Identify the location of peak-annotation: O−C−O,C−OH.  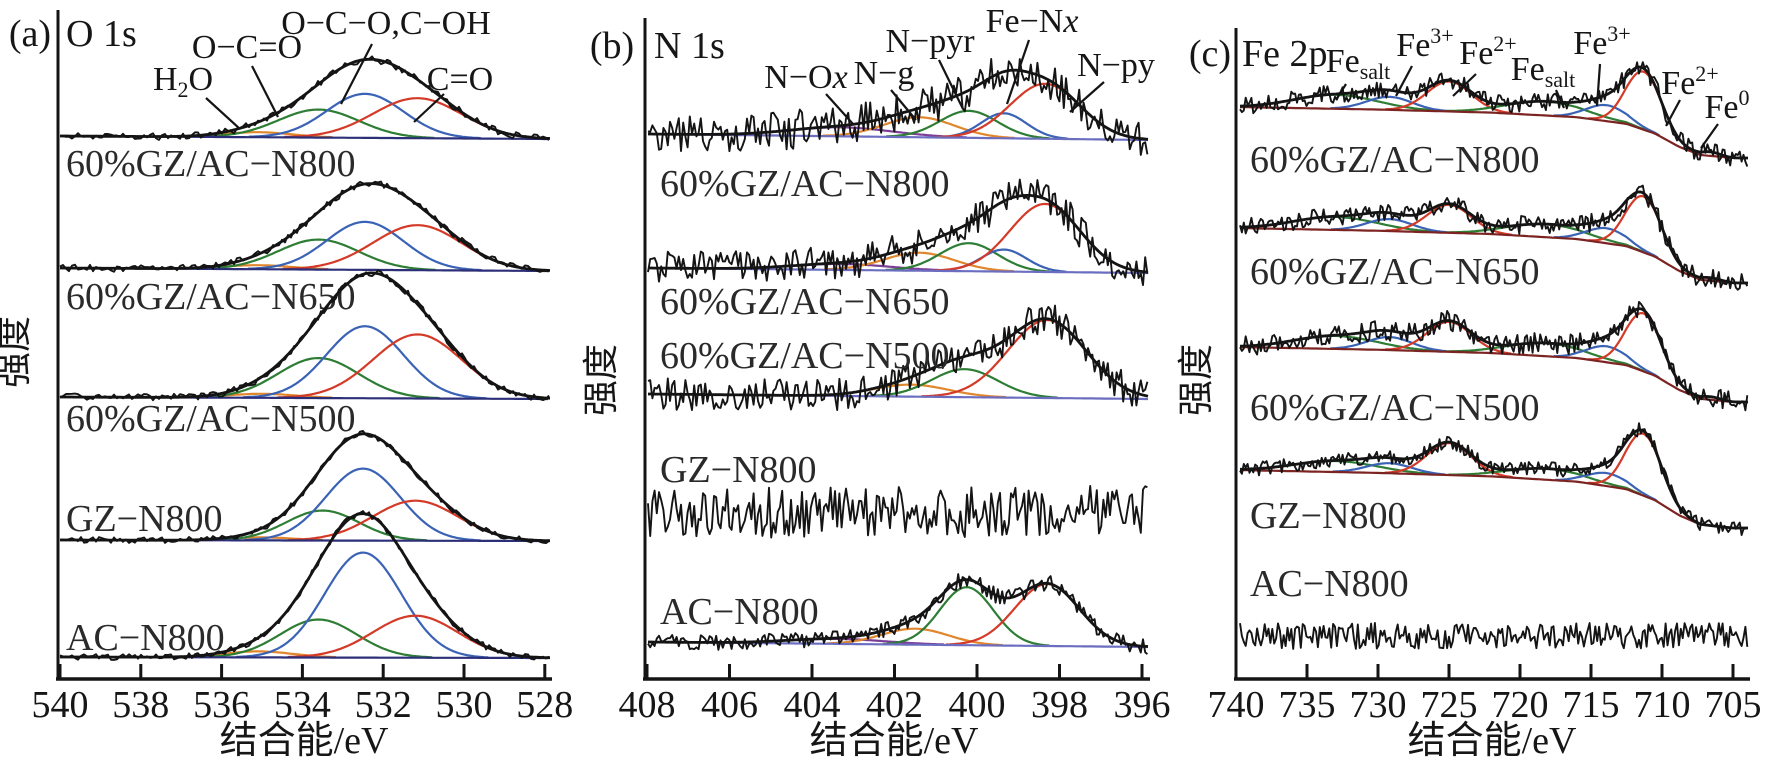
(386, 23).